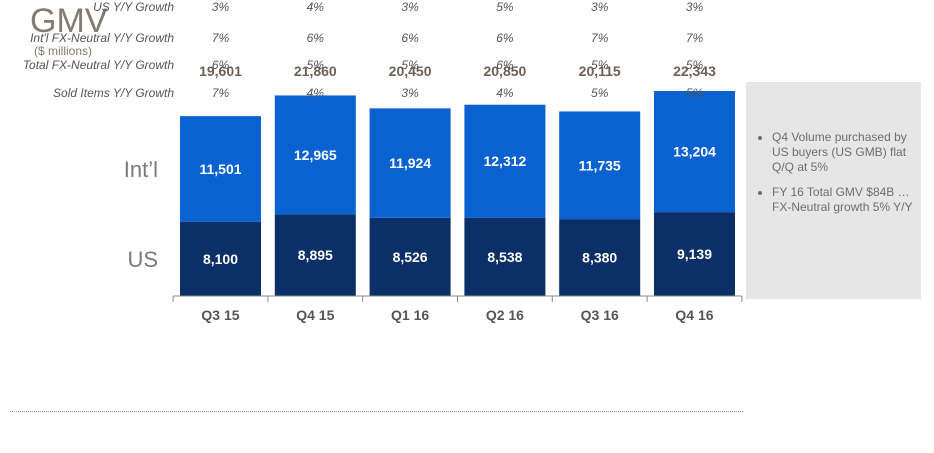 This screenshot has width=934, height=453. What do you see at coordinates (600, 315) in the screenshot?
I see `x-tick-label: Q3 16` at bounding box center [600, 315].